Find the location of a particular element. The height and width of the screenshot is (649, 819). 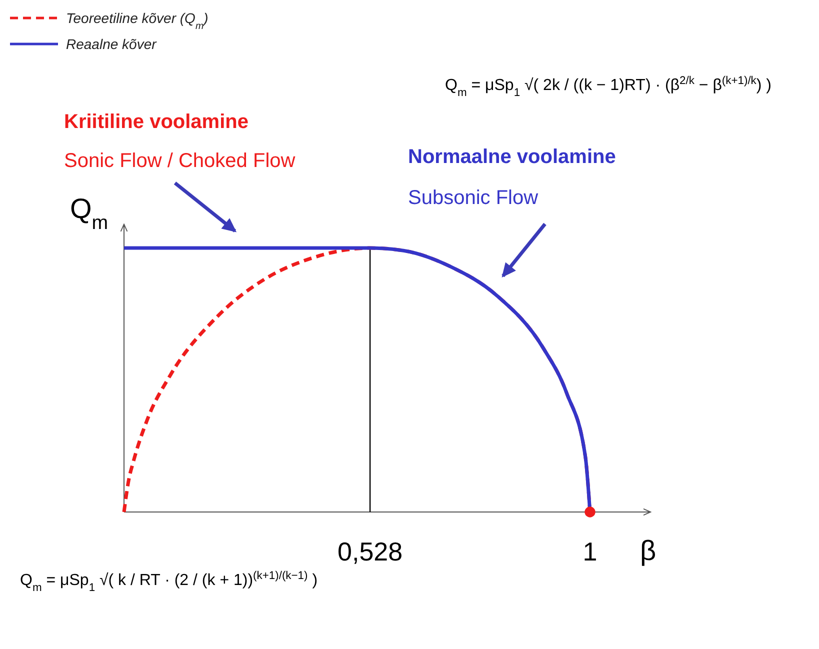

text: Q$_{m}$ = μSp$_{1}$ √( 2k / ((k − 1)RT) · (β$^{2/k}$ − β$^{(k+1)/k}$) ) is located at coordinates (608, 87).